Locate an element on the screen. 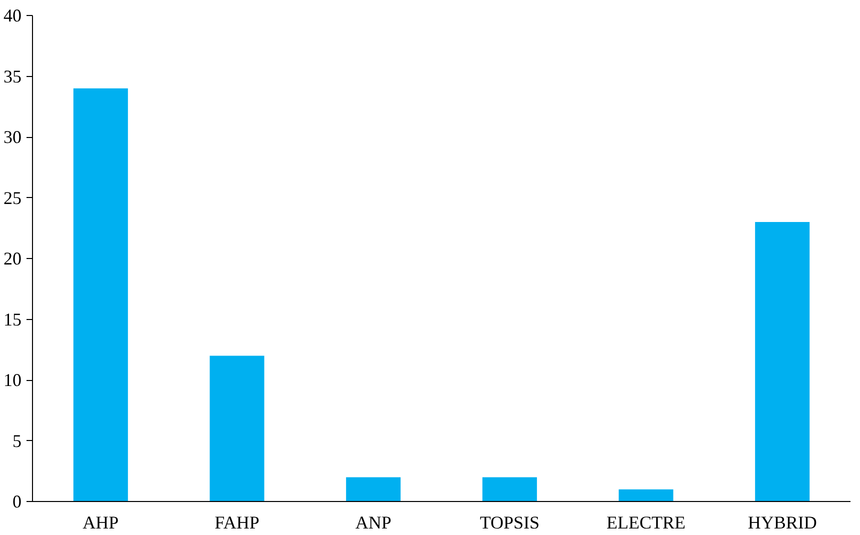 This screenshot has width=860, height=535. x-tick-label: AHP is located at coordinates (100, 522).